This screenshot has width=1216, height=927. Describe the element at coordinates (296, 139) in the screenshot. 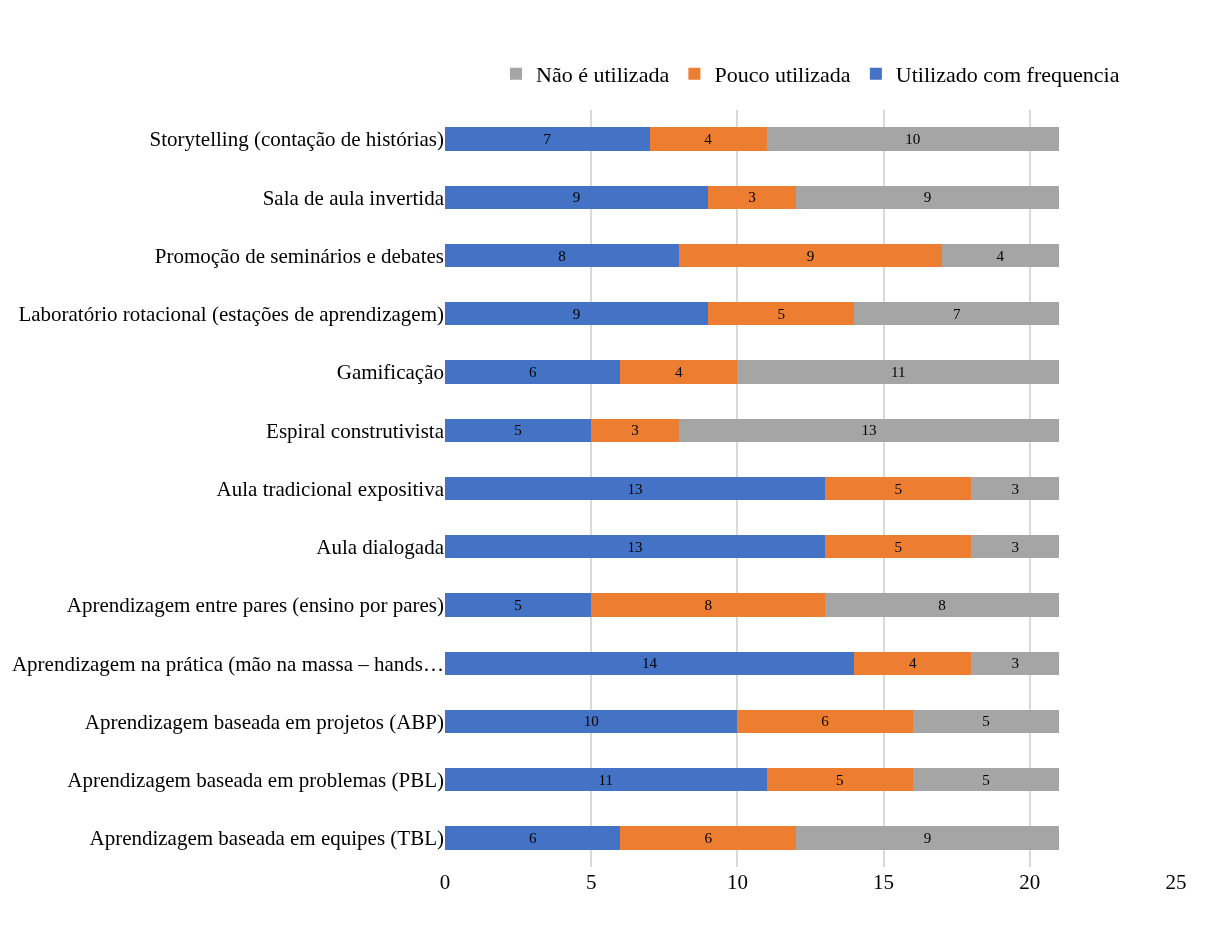

I see `y-tick-label: Storytelling (contação de histórias)` at that location.